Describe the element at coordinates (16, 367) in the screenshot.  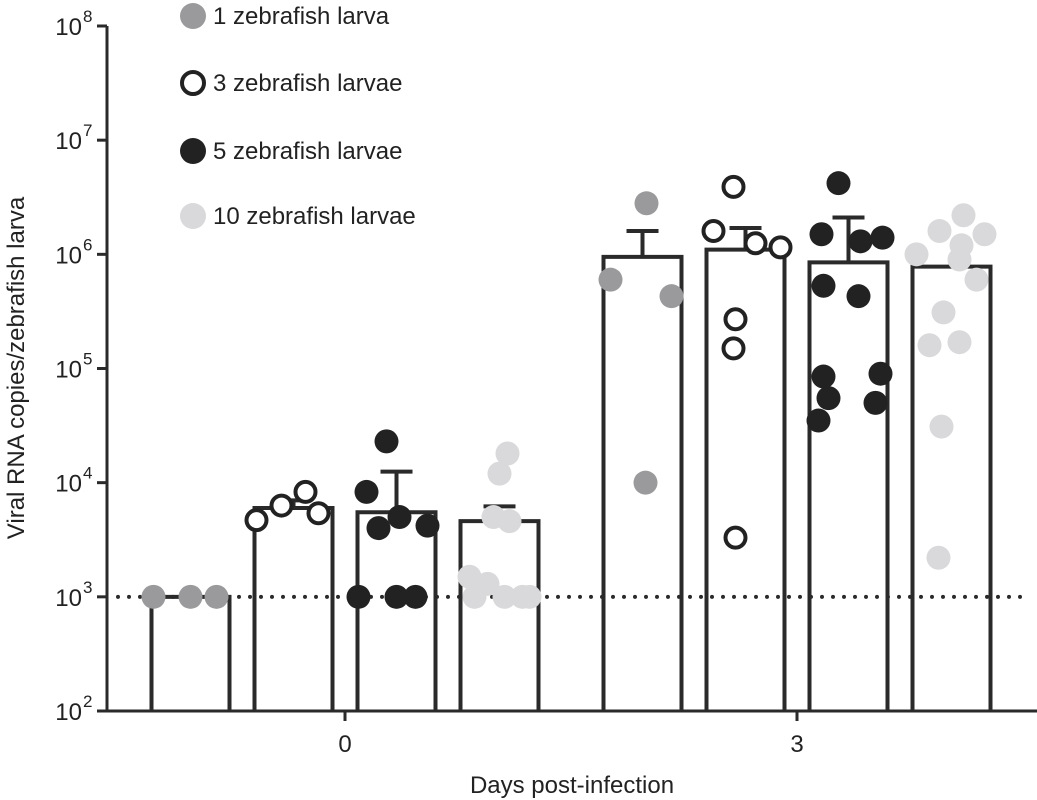
I see `y-axis-label: Viral RNA copies/zebrafish larva` at that location.